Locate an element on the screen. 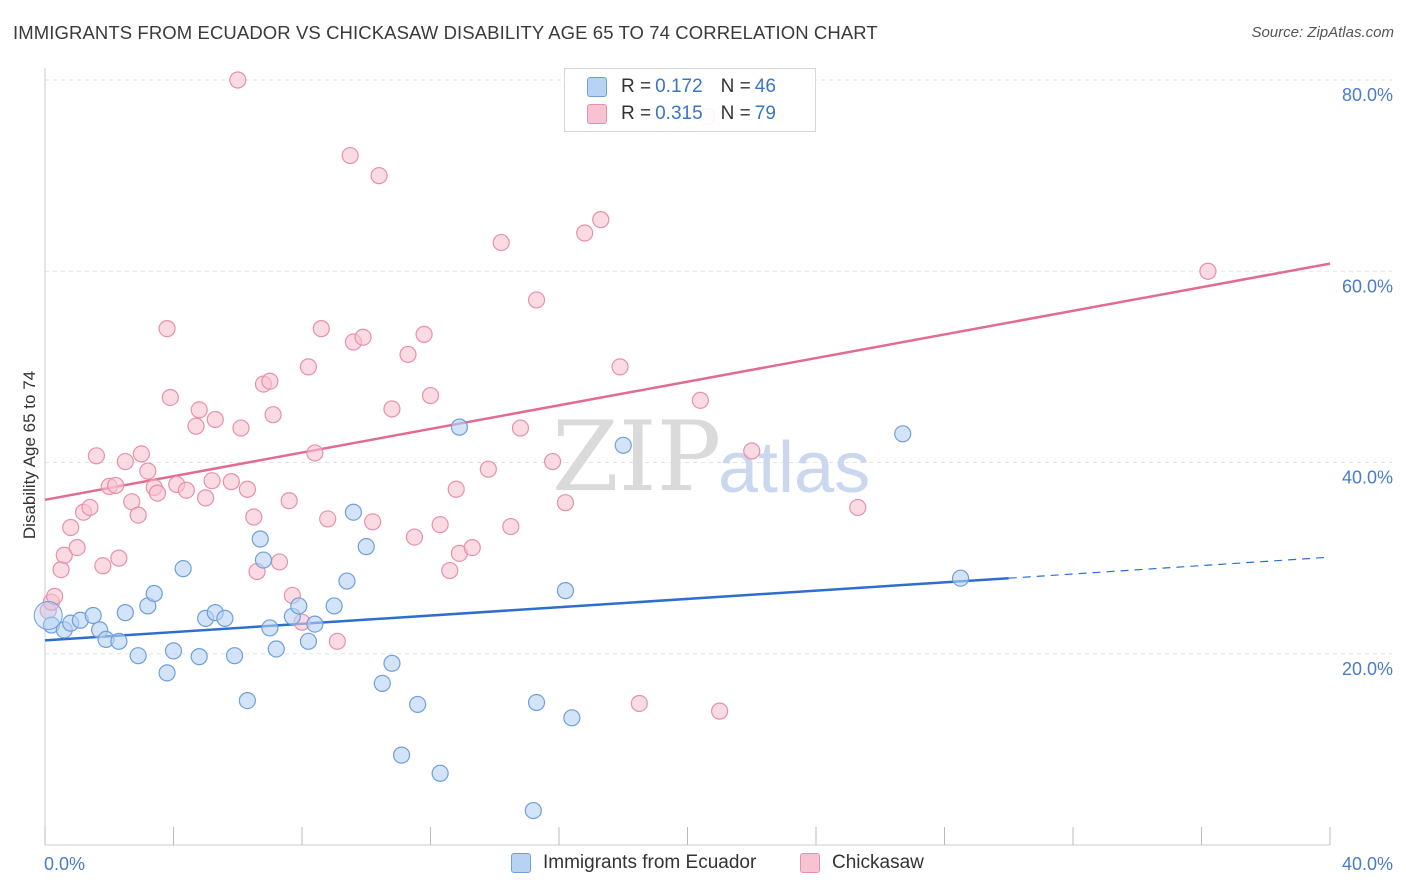  legend-item-chickasaw: Chickasaw is located at coordinates (862, 863).